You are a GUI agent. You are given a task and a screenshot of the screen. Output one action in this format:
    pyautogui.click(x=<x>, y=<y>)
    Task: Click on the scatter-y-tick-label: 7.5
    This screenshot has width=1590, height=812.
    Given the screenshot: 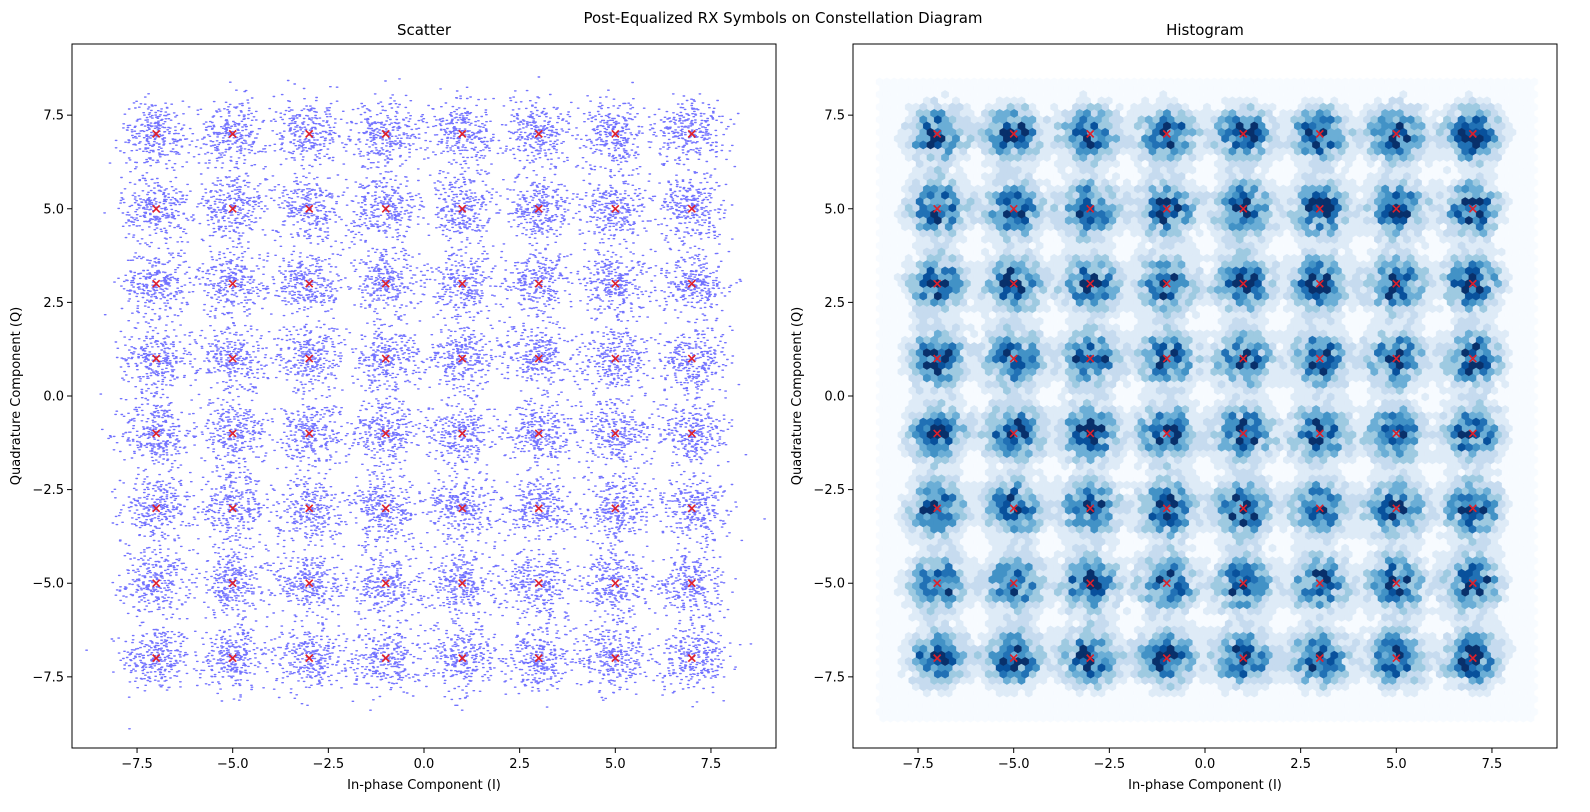 What is the action you would take?
    pyautogui.click(x=53, y=116)
    